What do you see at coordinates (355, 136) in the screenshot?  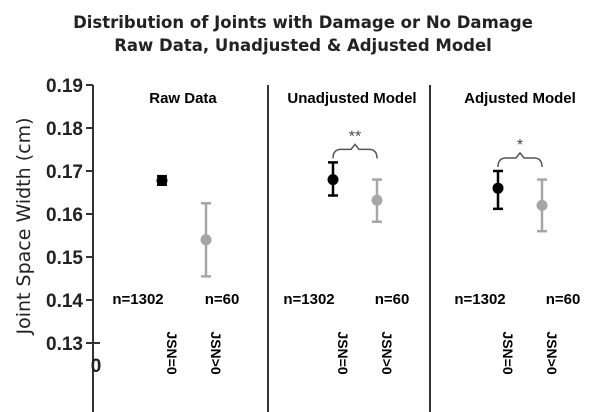 I see `significance-marker: **` at bounding box center [355, 136].